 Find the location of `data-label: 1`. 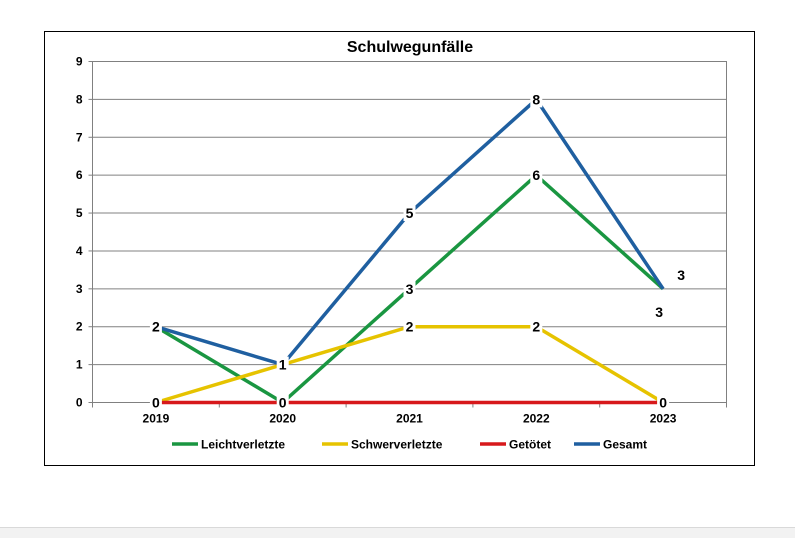

data-label: 1 is located at coordinates (283, 365).